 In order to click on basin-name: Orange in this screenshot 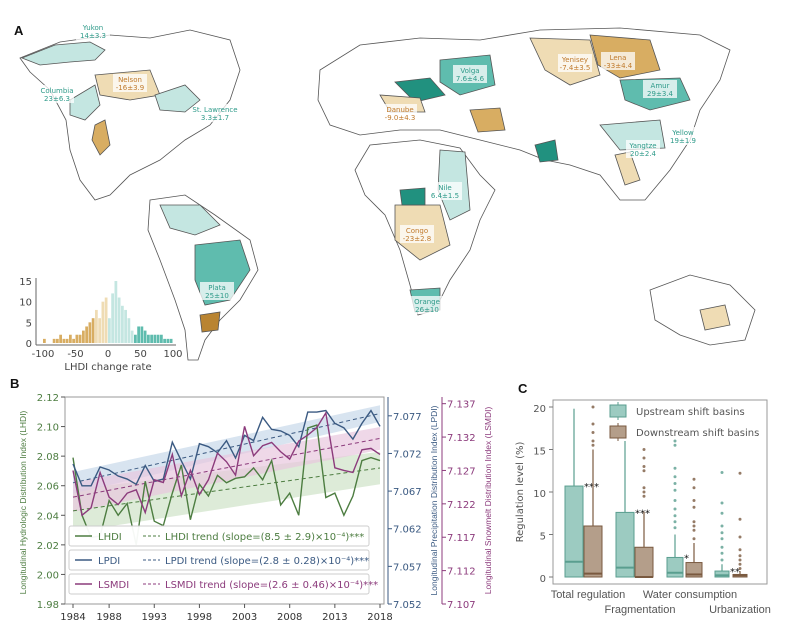, I will do `click(427, 302)`.